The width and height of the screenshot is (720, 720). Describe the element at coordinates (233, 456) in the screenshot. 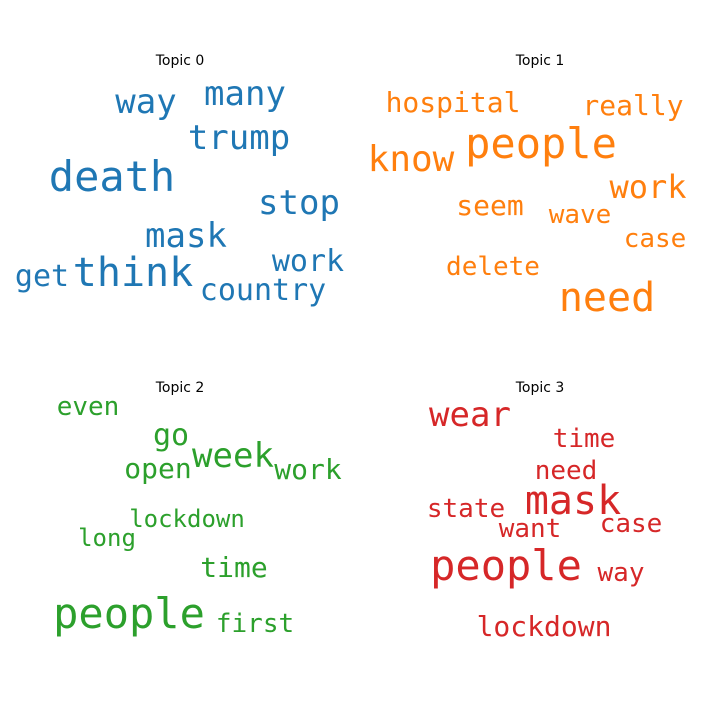

I see `word-week: week` at that location.